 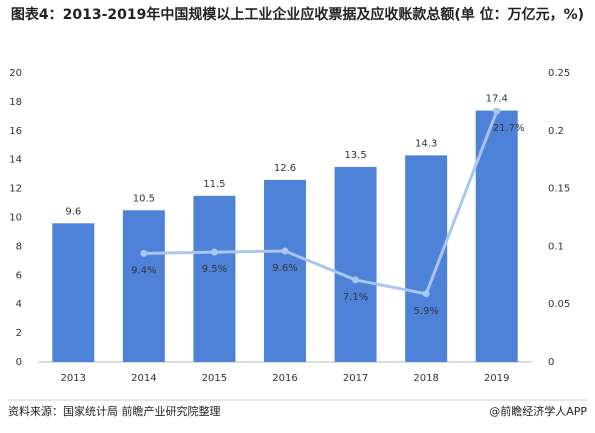 What do you see at coordinates (559, 73) in the screenshot?
I see `y2-tick-label: 0.25` at bounding box center [559, 73].